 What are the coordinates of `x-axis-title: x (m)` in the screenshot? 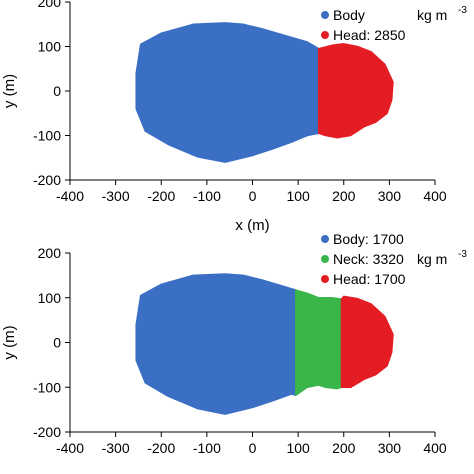 It's located at (252, 225).